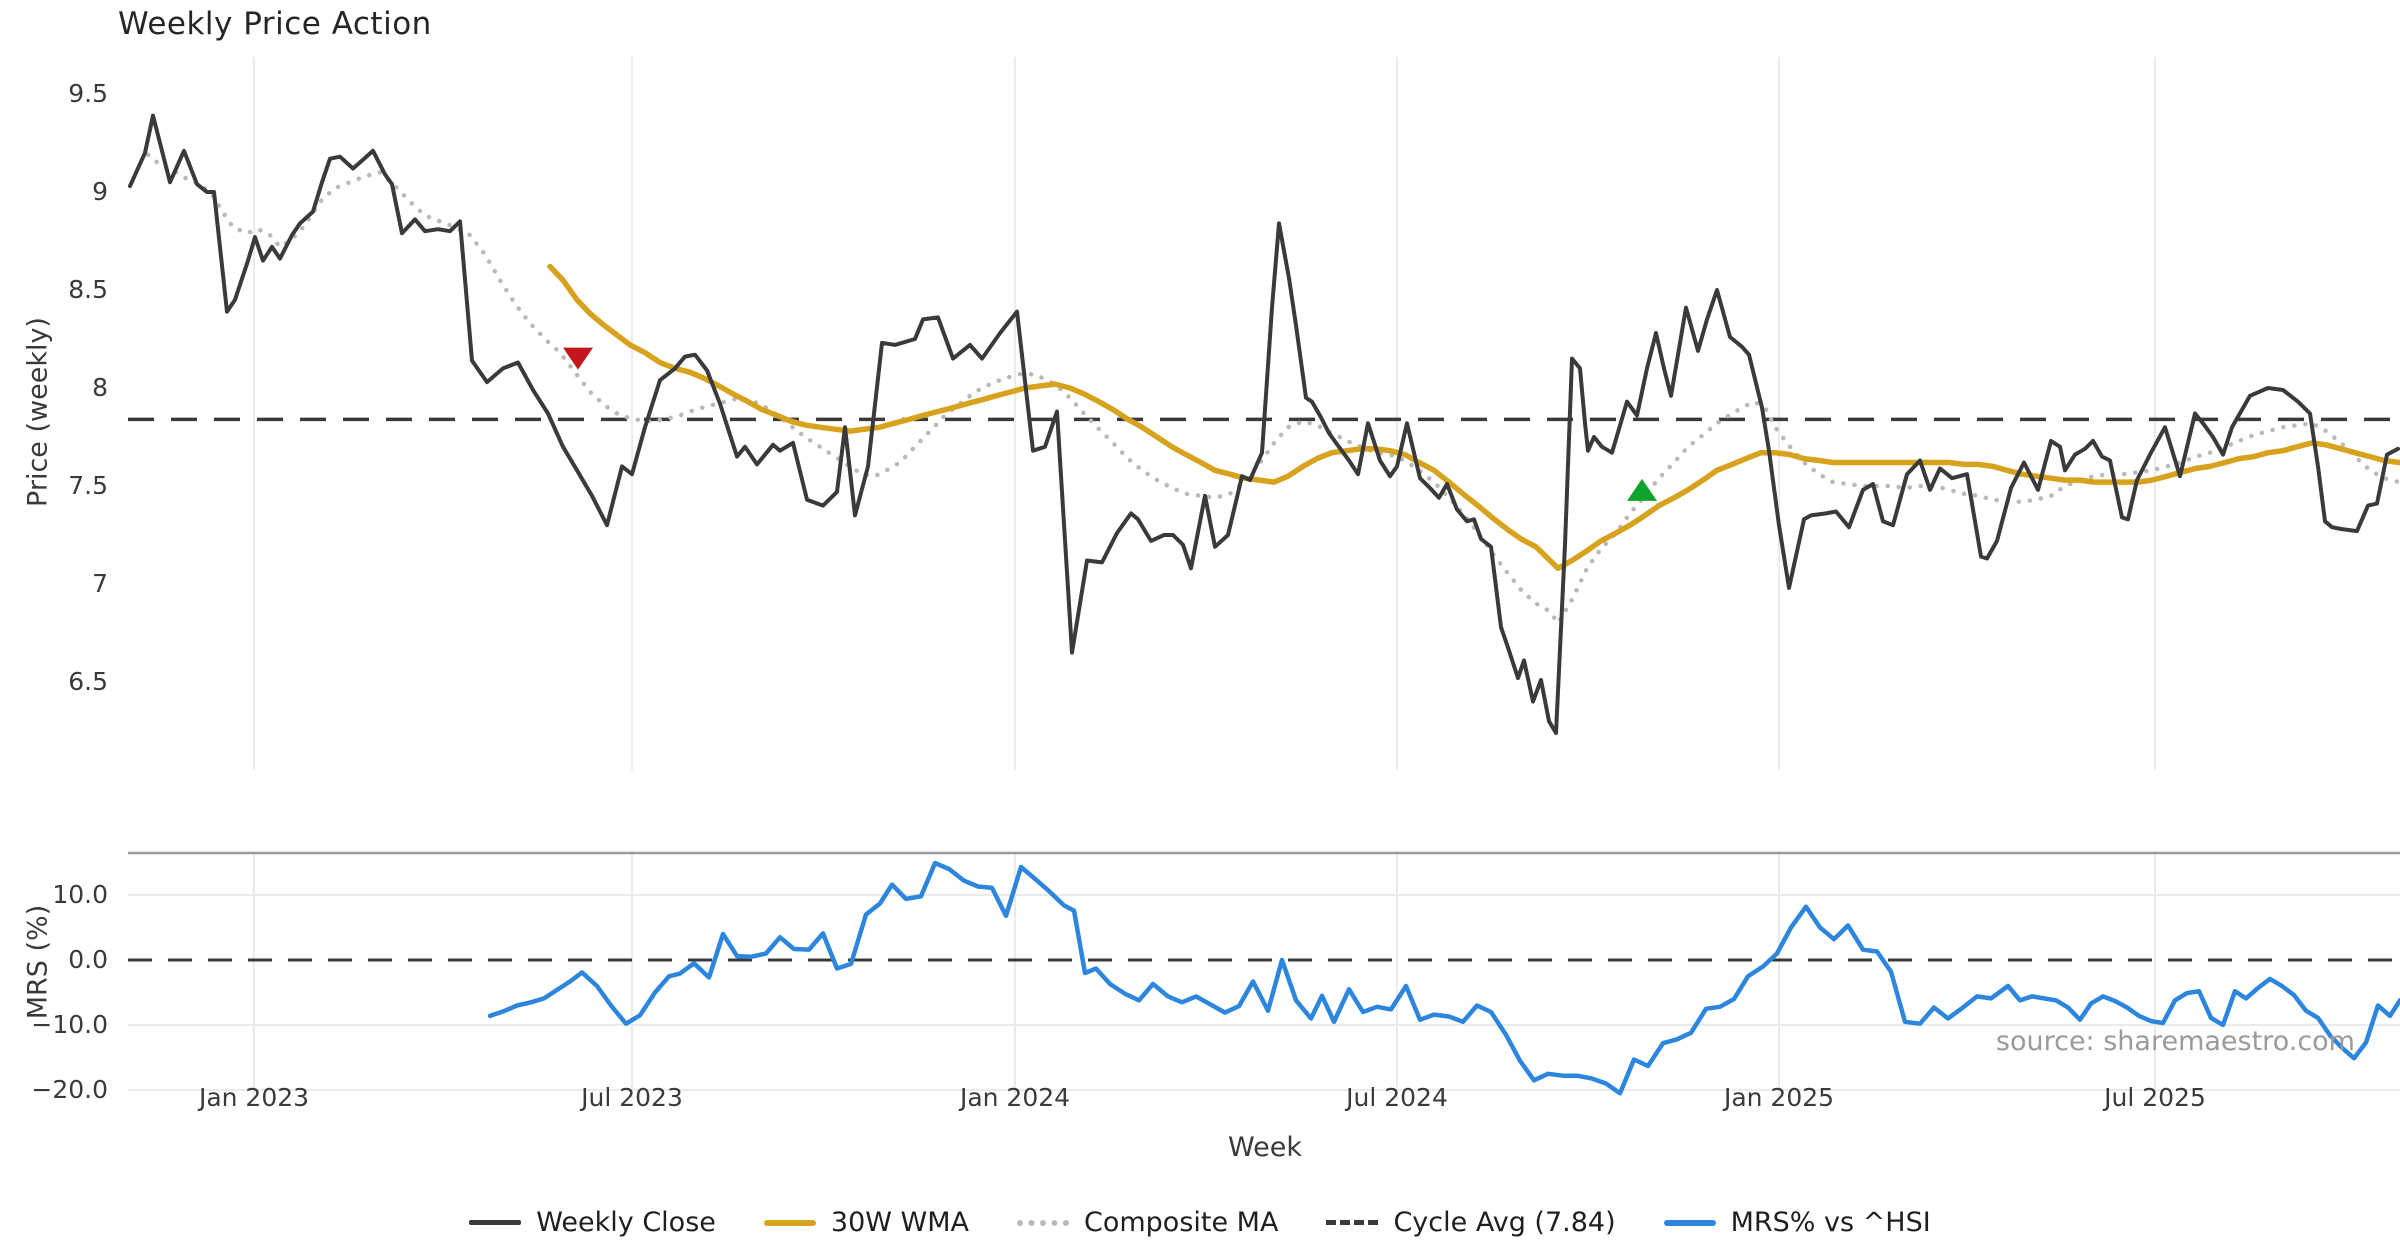 The width and height of the screenshot is (2400, 1260). Describe the element at coordinates (88, 959) in the screenshot. I see `mrs-y-tick-label: 0.0` at that location.